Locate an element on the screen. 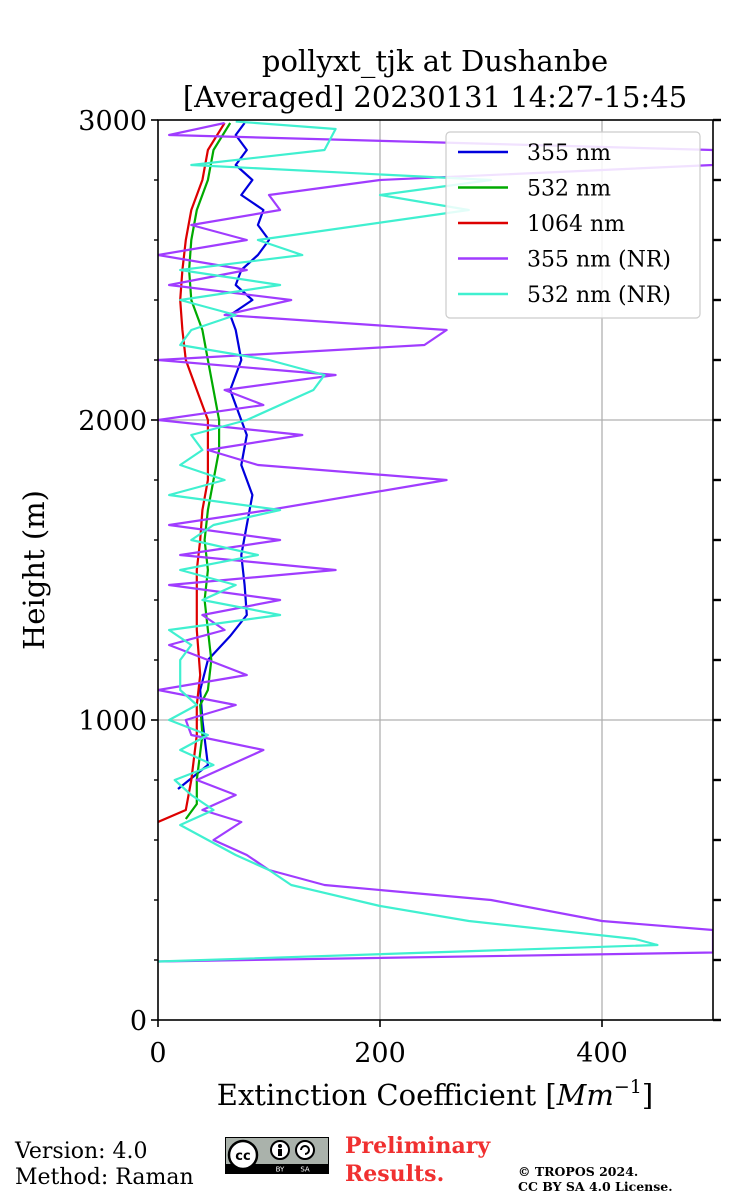 This screenshot has height=1200, width=750. legend-box is located at coordinates (573, 225).